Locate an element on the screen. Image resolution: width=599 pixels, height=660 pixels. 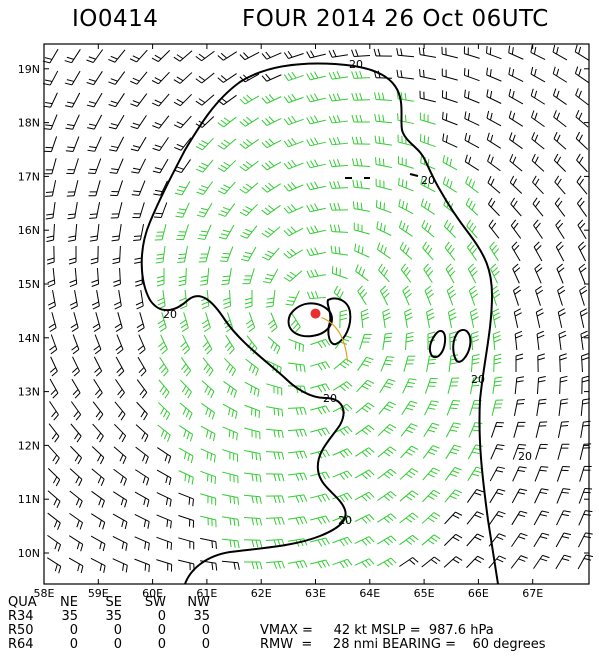
r34-nw: 35 is located at coordinates (201, 616).